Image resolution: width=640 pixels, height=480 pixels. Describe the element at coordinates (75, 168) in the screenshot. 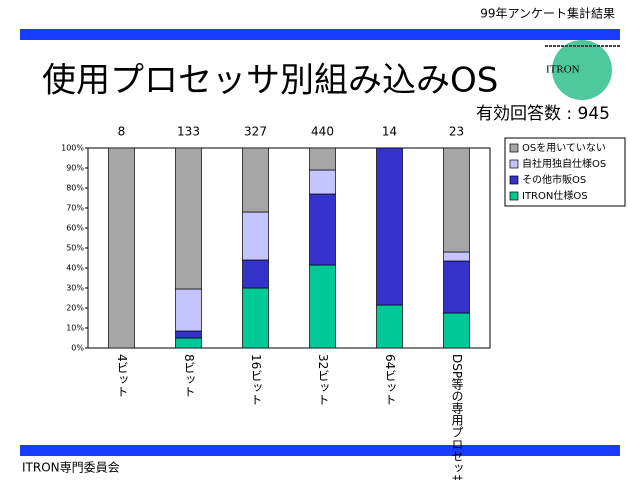

I see `y-tick-label: 90%` at that location.